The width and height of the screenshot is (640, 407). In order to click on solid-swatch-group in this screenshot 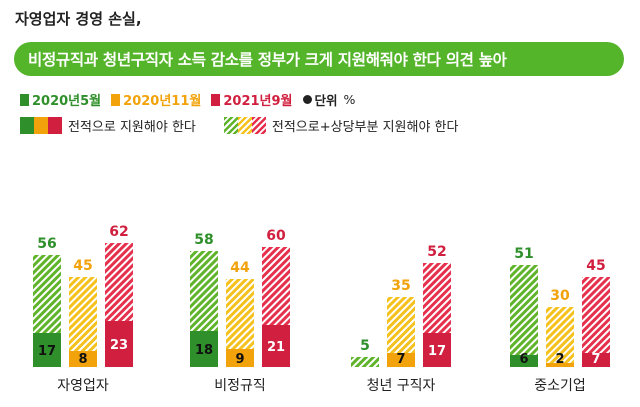, I will do `click(41, 125)`.